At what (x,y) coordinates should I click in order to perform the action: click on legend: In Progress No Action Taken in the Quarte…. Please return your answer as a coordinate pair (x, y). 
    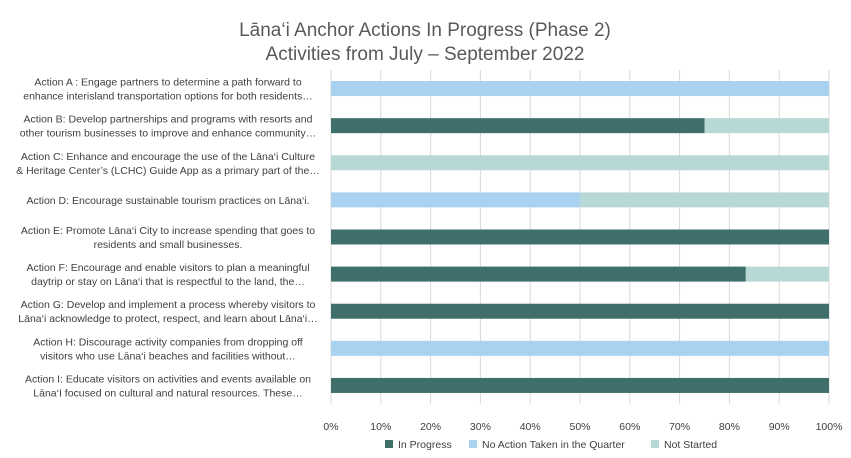
    Looking at the image, I should click on (551, 445).